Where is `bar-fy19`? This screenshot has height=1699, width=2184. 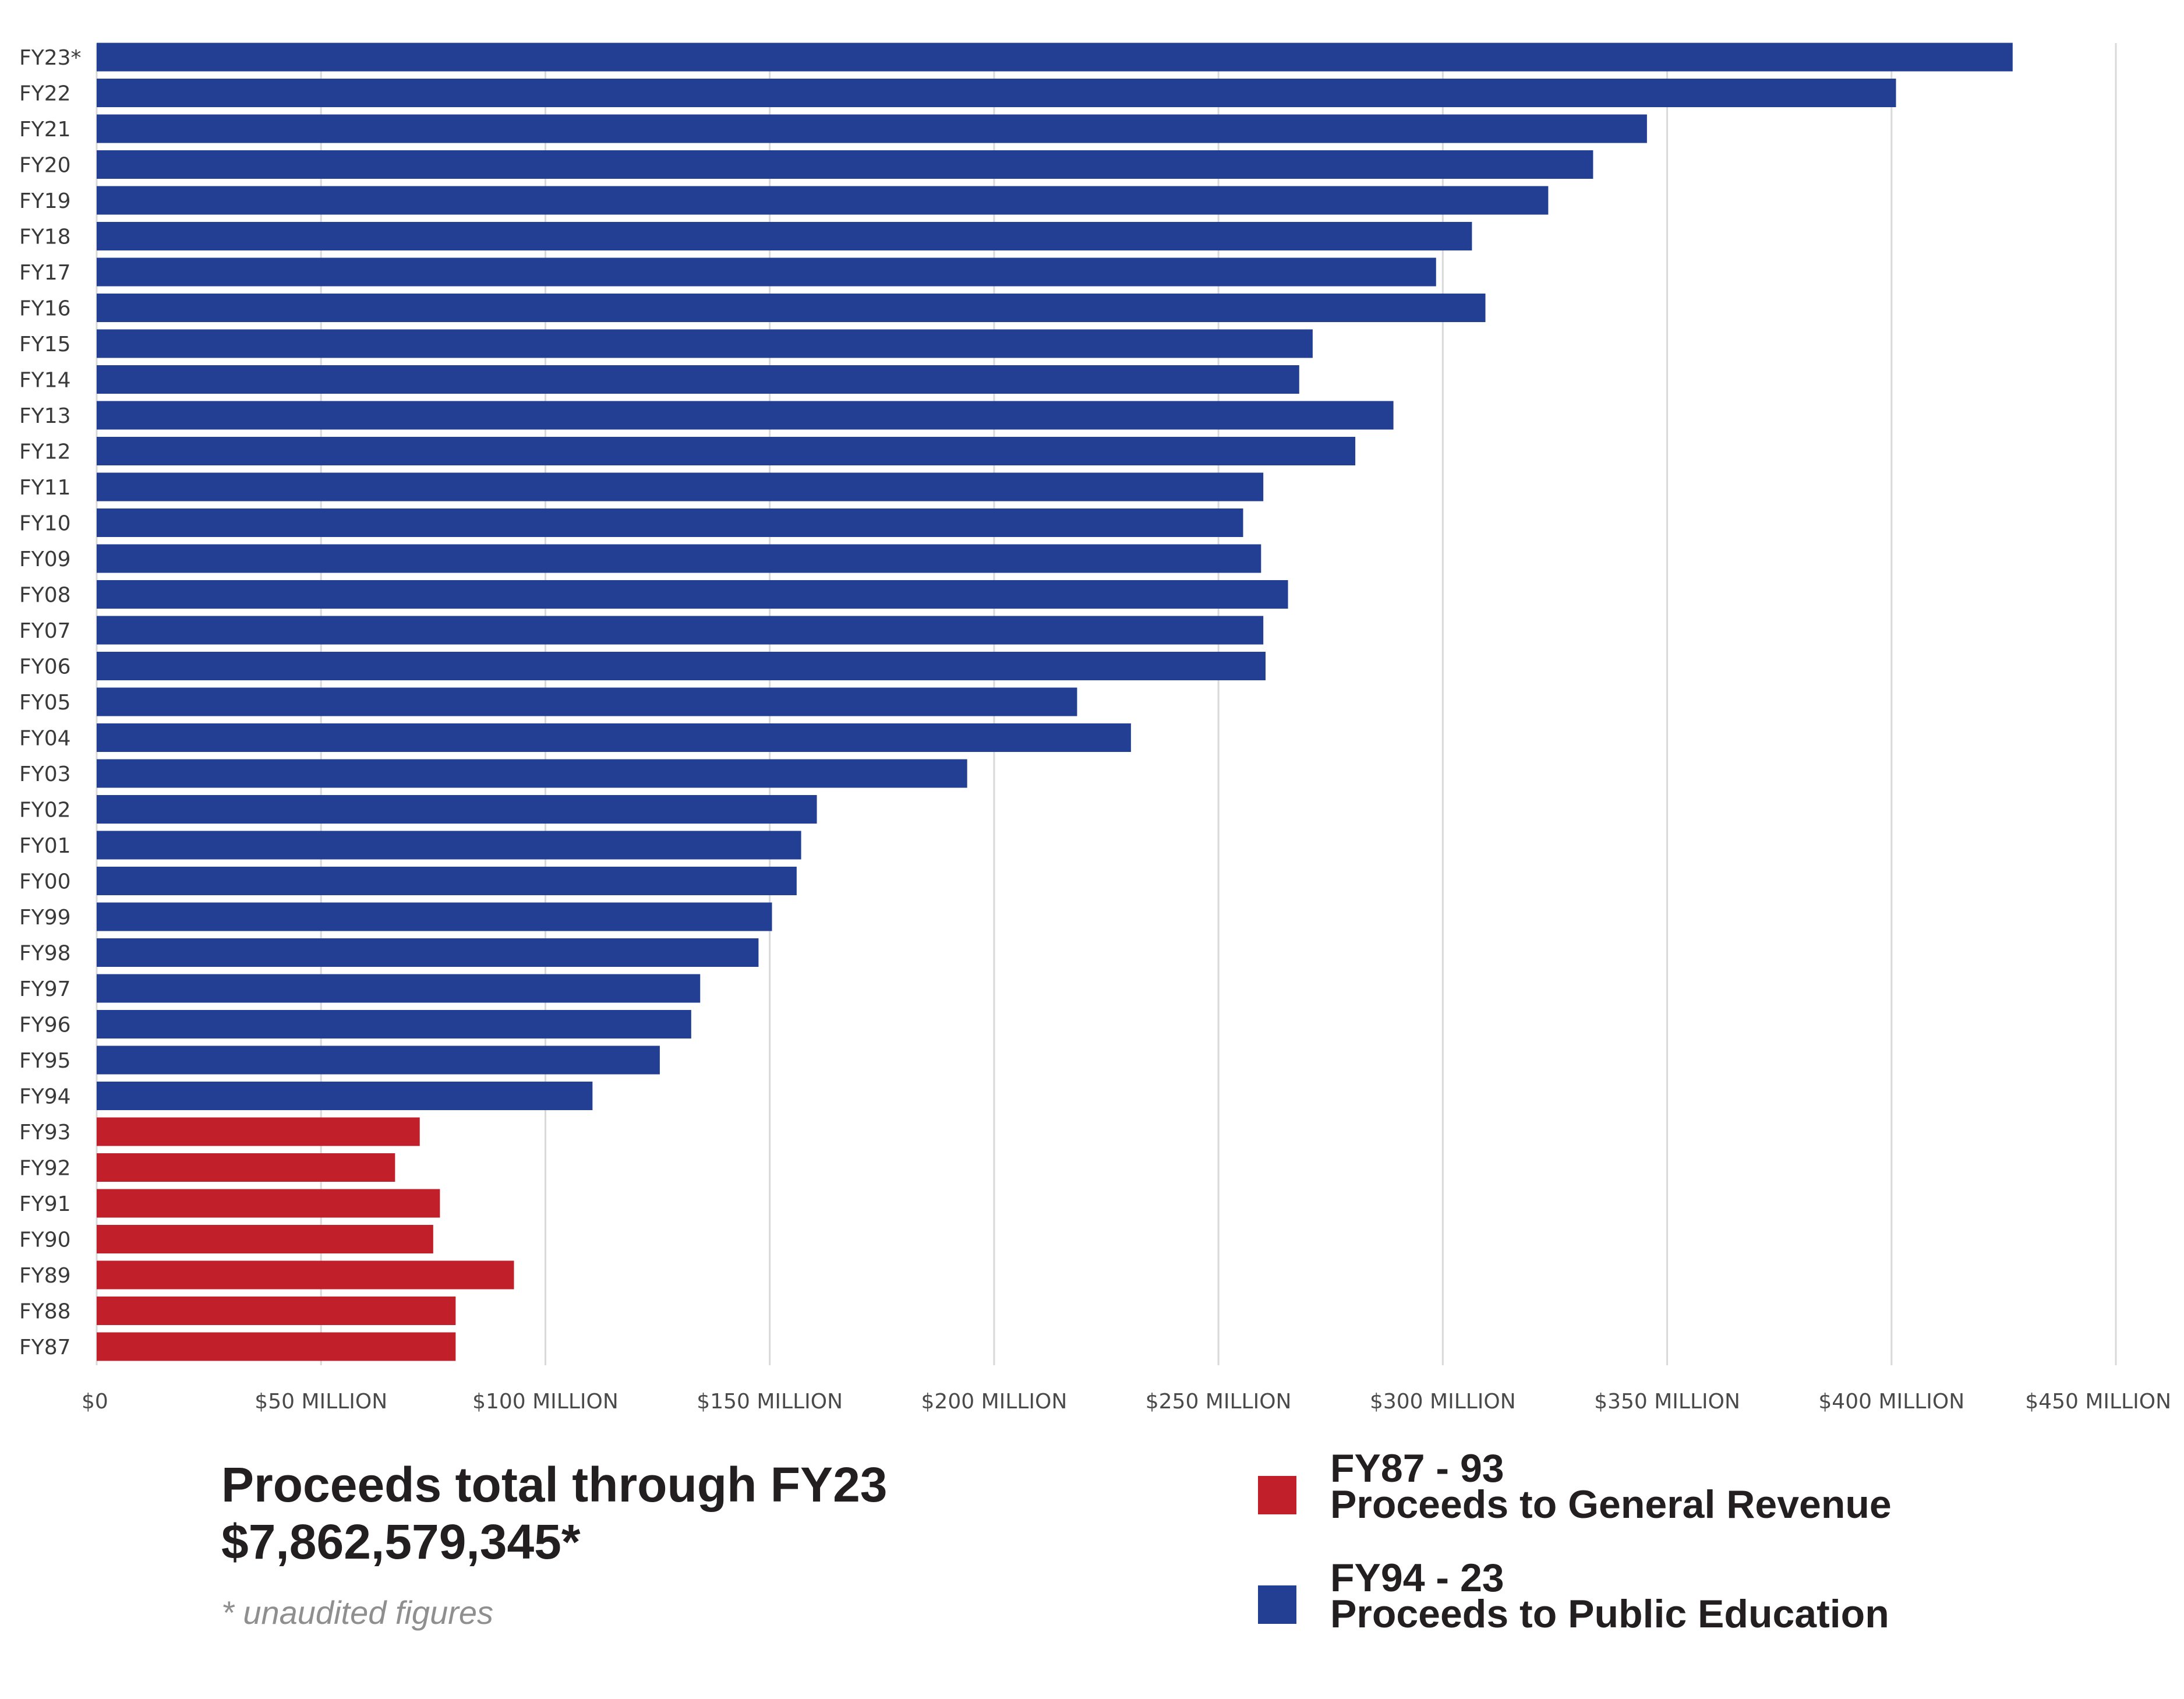 bar-fy19 is located at coordinates (823, 200).